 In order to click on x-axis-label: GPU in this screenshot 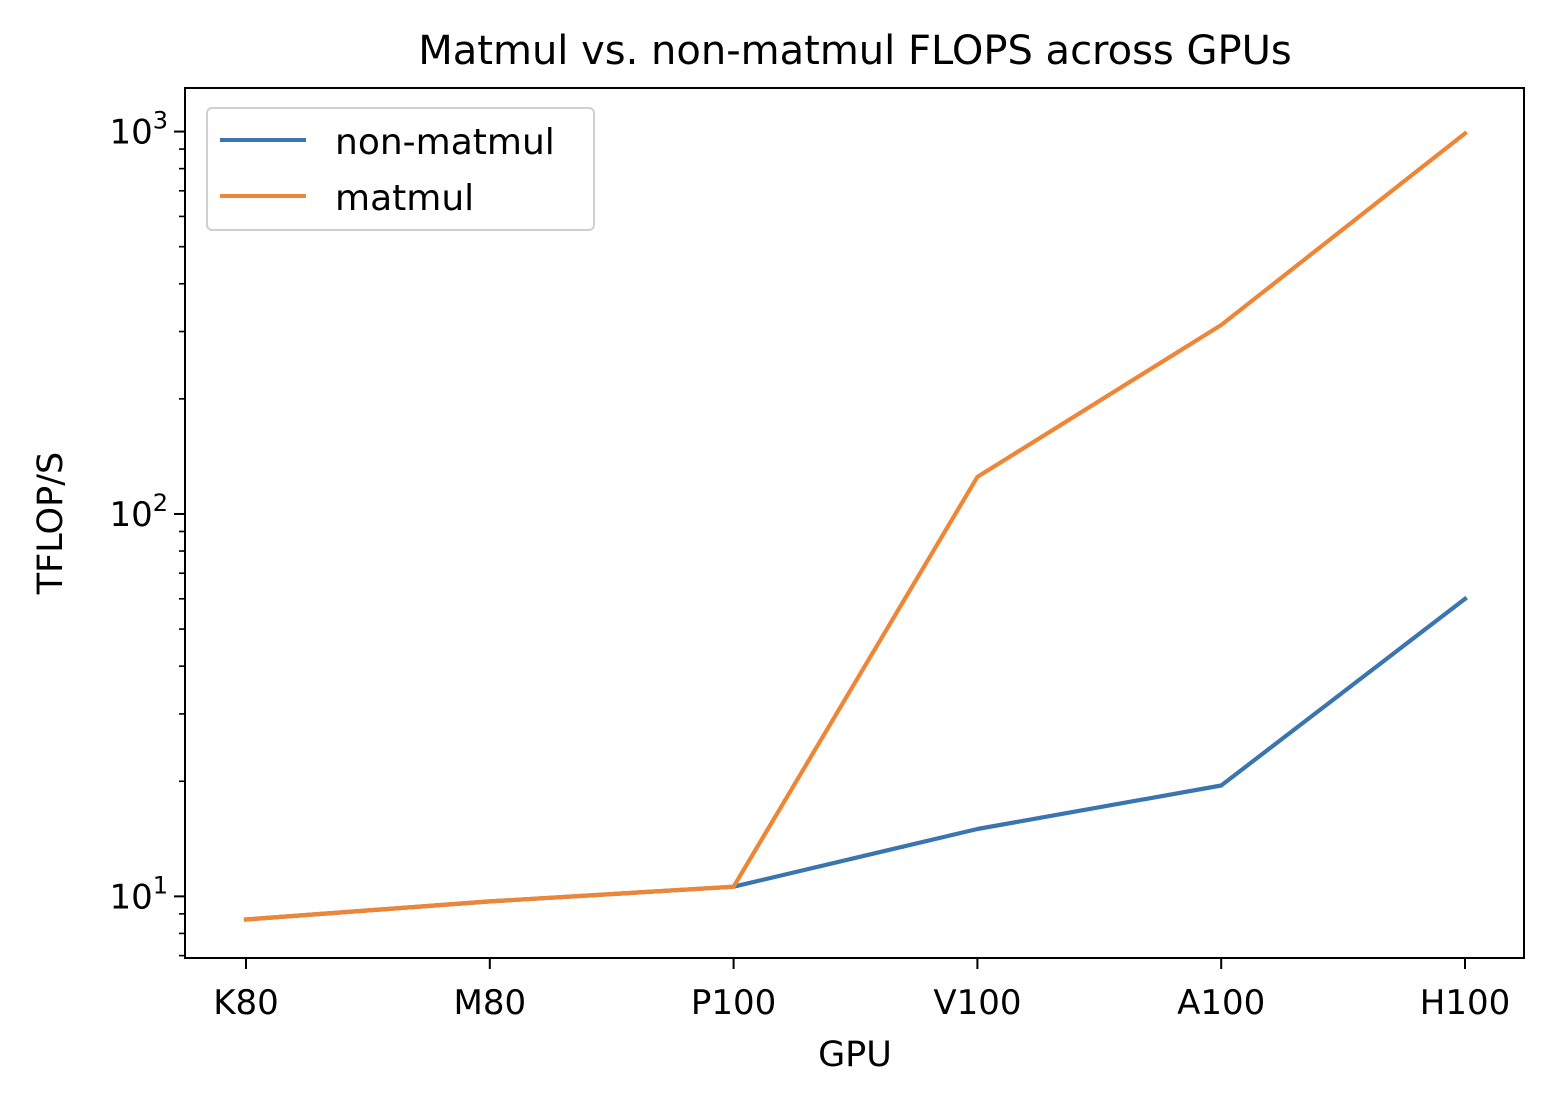, I will do `click(855, 1055)`.